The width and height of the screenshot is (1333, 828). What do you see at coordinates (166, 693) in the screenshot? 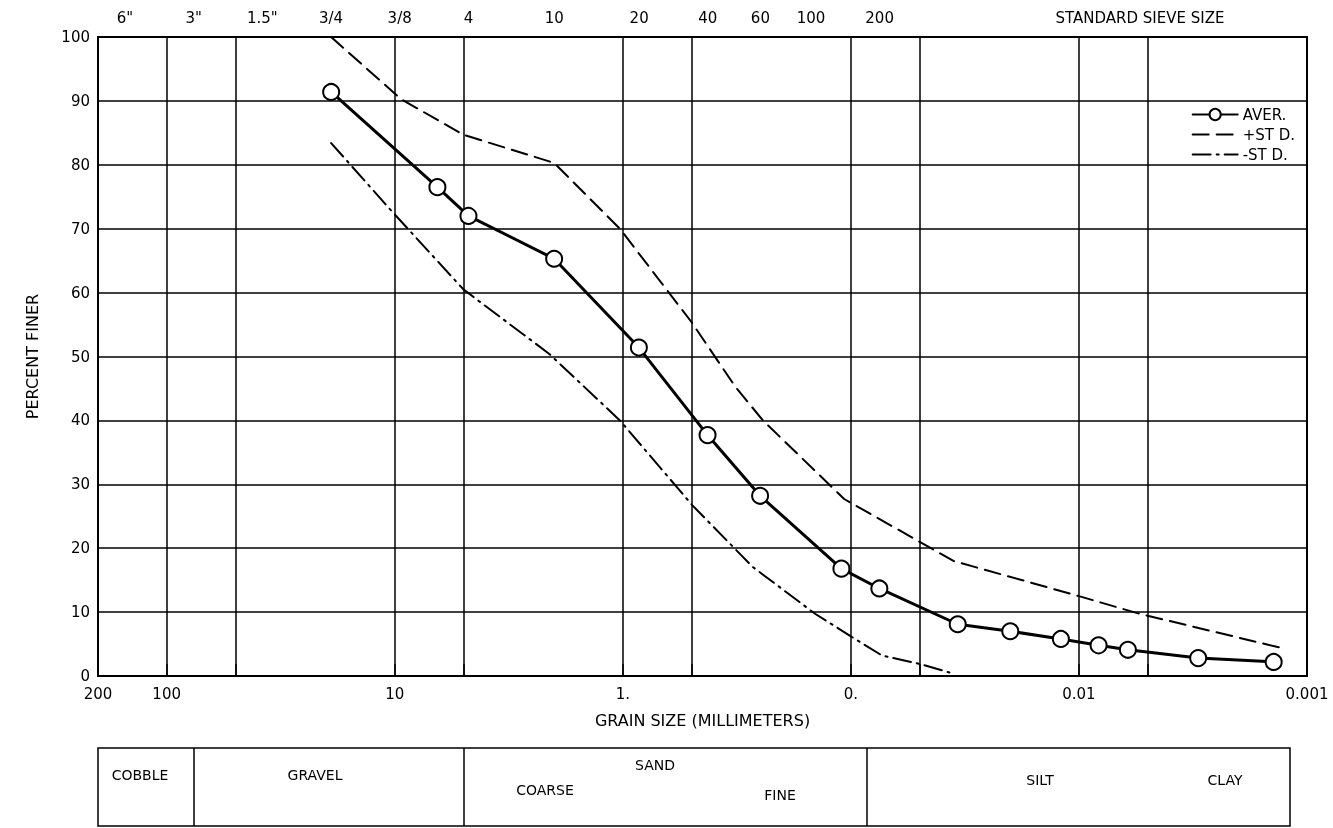
I see `x-tick-label: 100` at bounding box center [166, 693].